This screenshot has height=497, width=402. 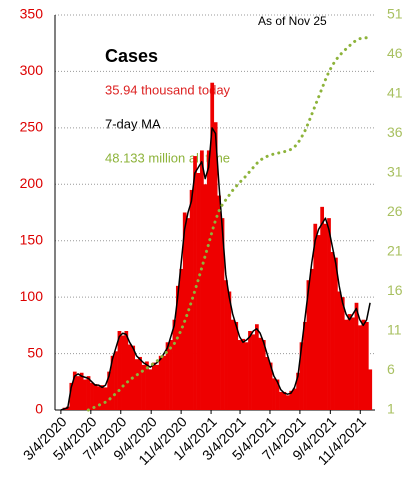 I want to click on chart-title: Cases, so click(x=131, y=56).